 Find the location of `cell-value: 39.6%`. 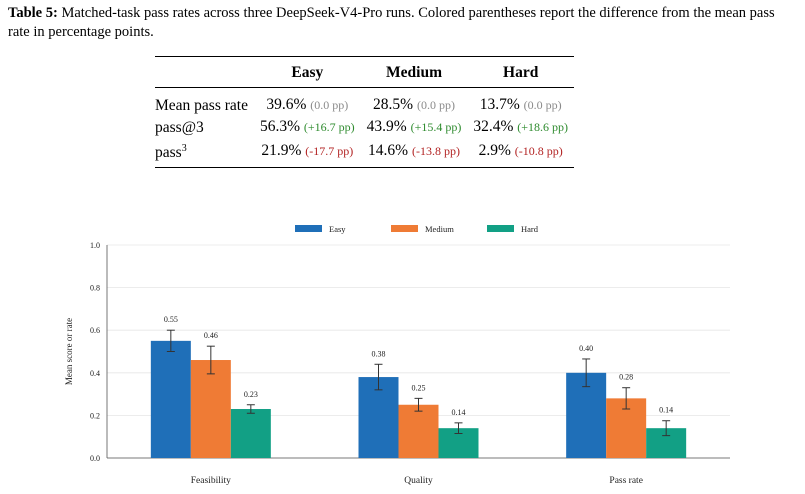

cell-value: 39.6% is located at coordinates (286, 104).